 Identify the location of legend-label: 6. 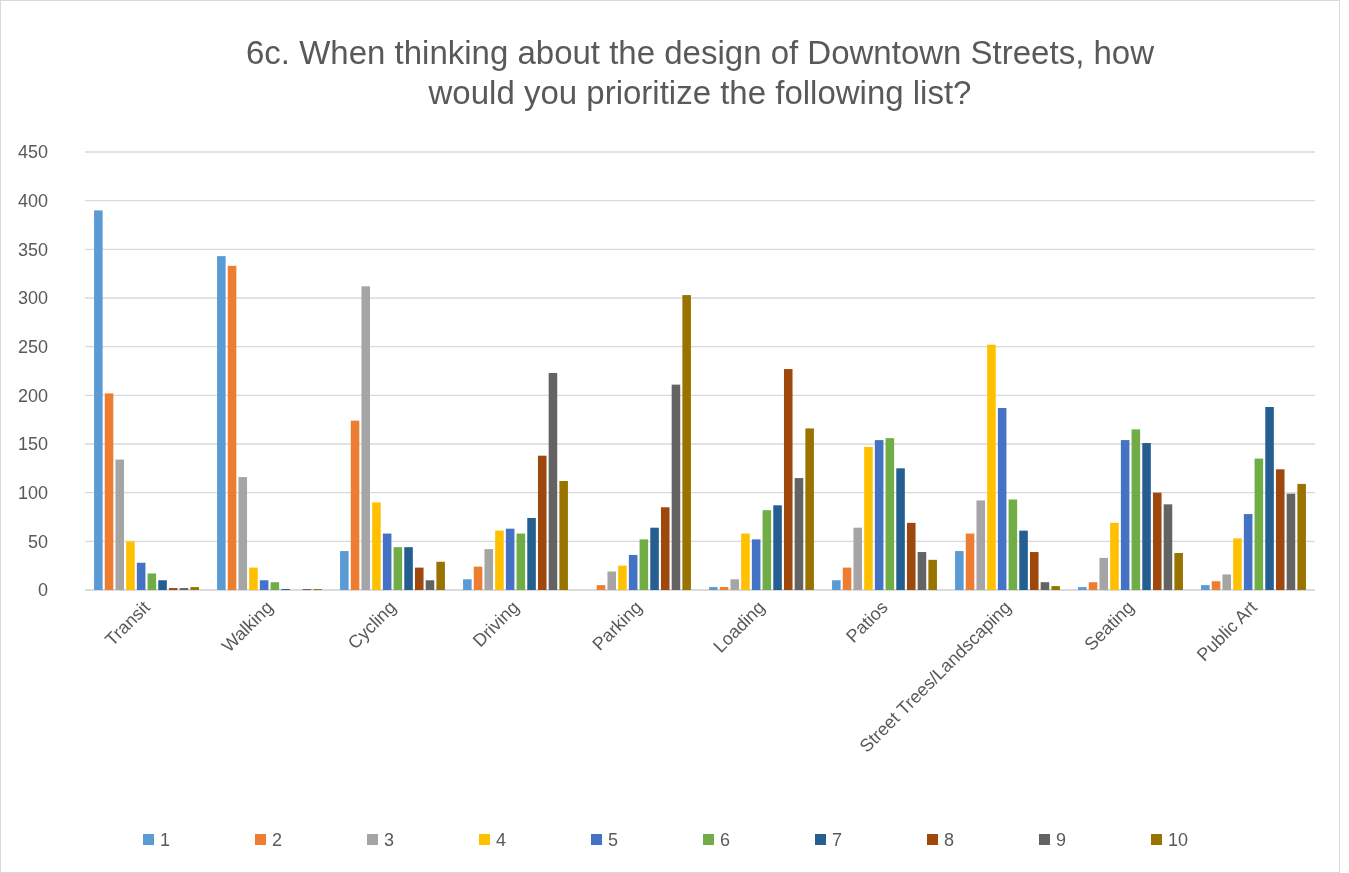
(725, 840).